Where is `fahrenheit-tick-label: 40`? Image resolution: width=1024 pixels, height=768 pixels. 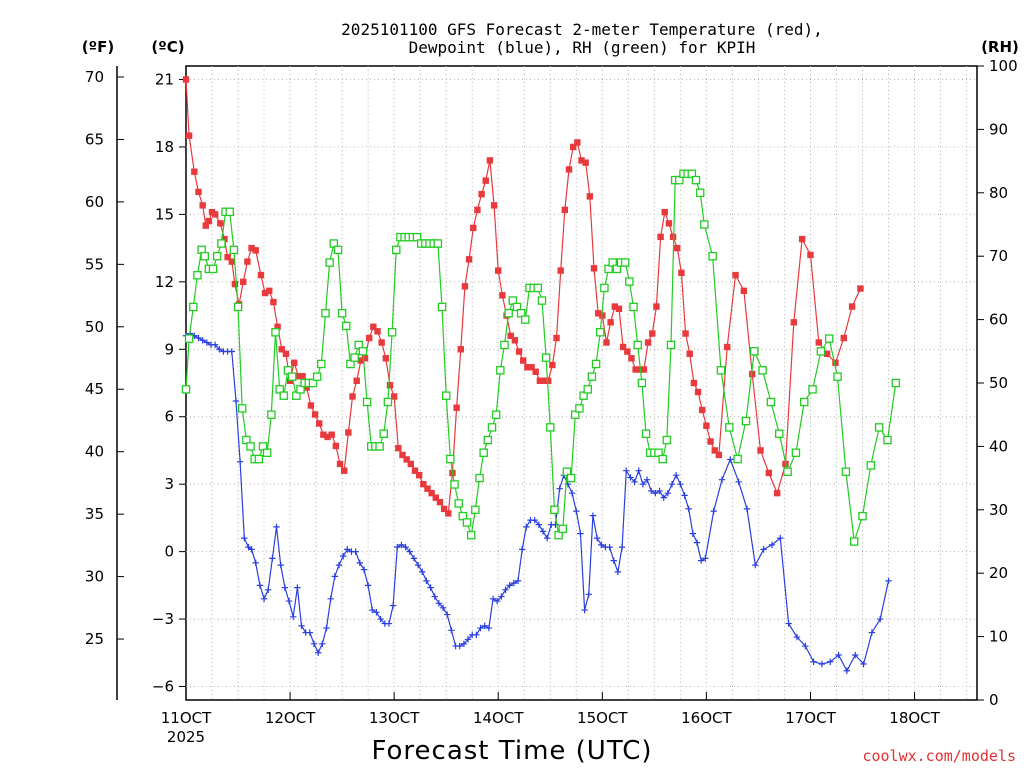 fahrenheit-tick-label: 40 is located at coordinates (94, 452).